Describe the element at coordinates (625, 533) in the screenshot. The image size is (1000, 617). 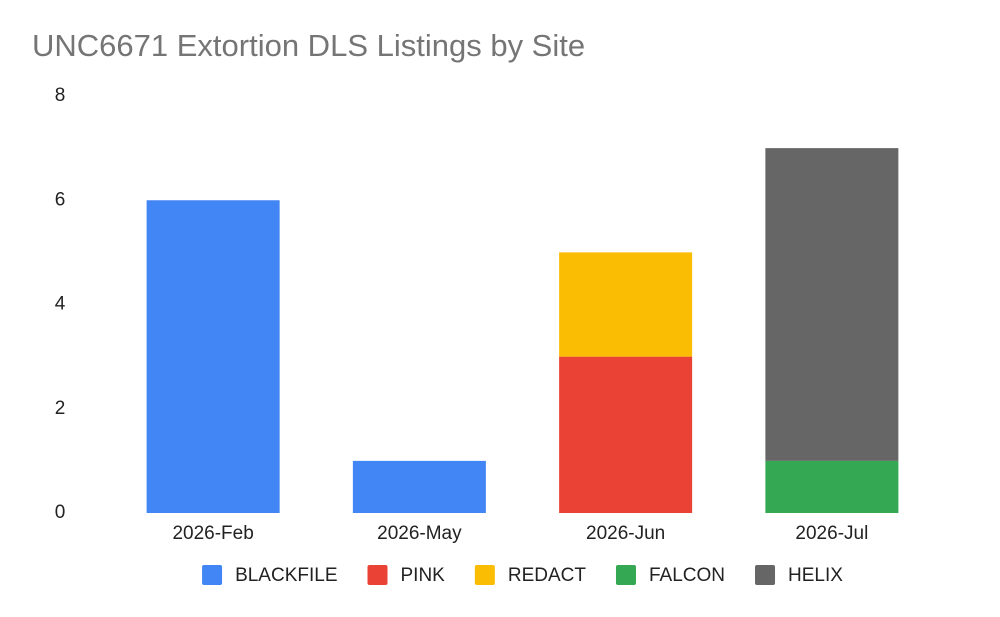
I see `x-tick-label: 2026-Jun` at that location.